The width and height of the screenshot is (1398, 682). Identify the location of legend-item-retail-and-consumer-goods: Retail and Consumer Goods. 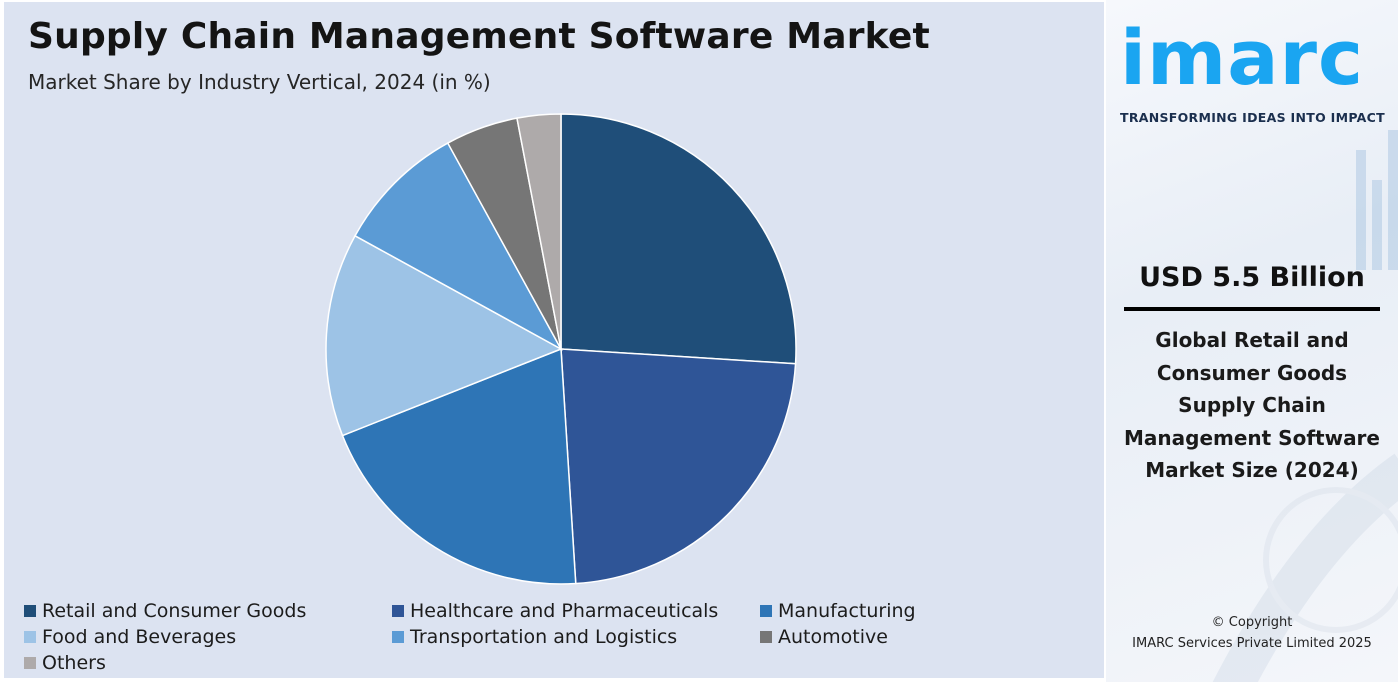
(208, 610).